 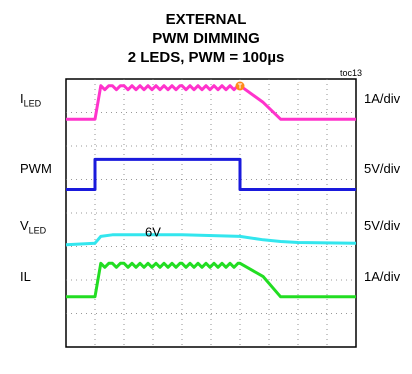 I want to click on trigger-marker: T, so click(x=240, y=86).